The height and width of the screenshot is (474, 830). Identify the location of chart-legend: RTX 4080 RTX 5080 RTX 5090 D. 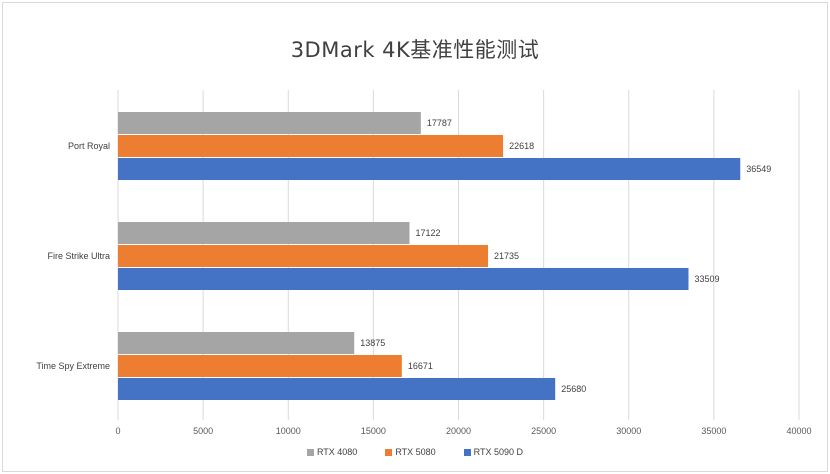
(415, 452).